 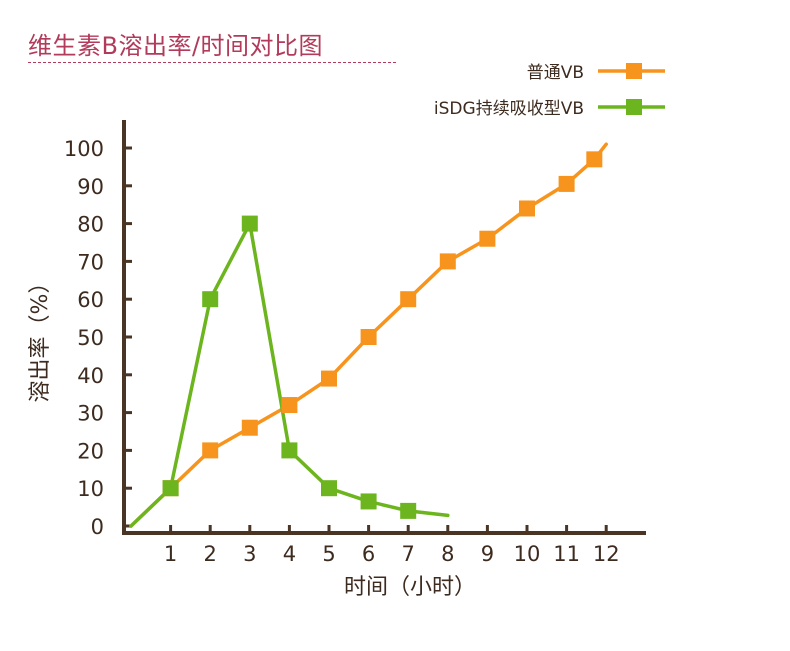 I want to click on y-tick-label-10: 100, so click(x=84, y=149).